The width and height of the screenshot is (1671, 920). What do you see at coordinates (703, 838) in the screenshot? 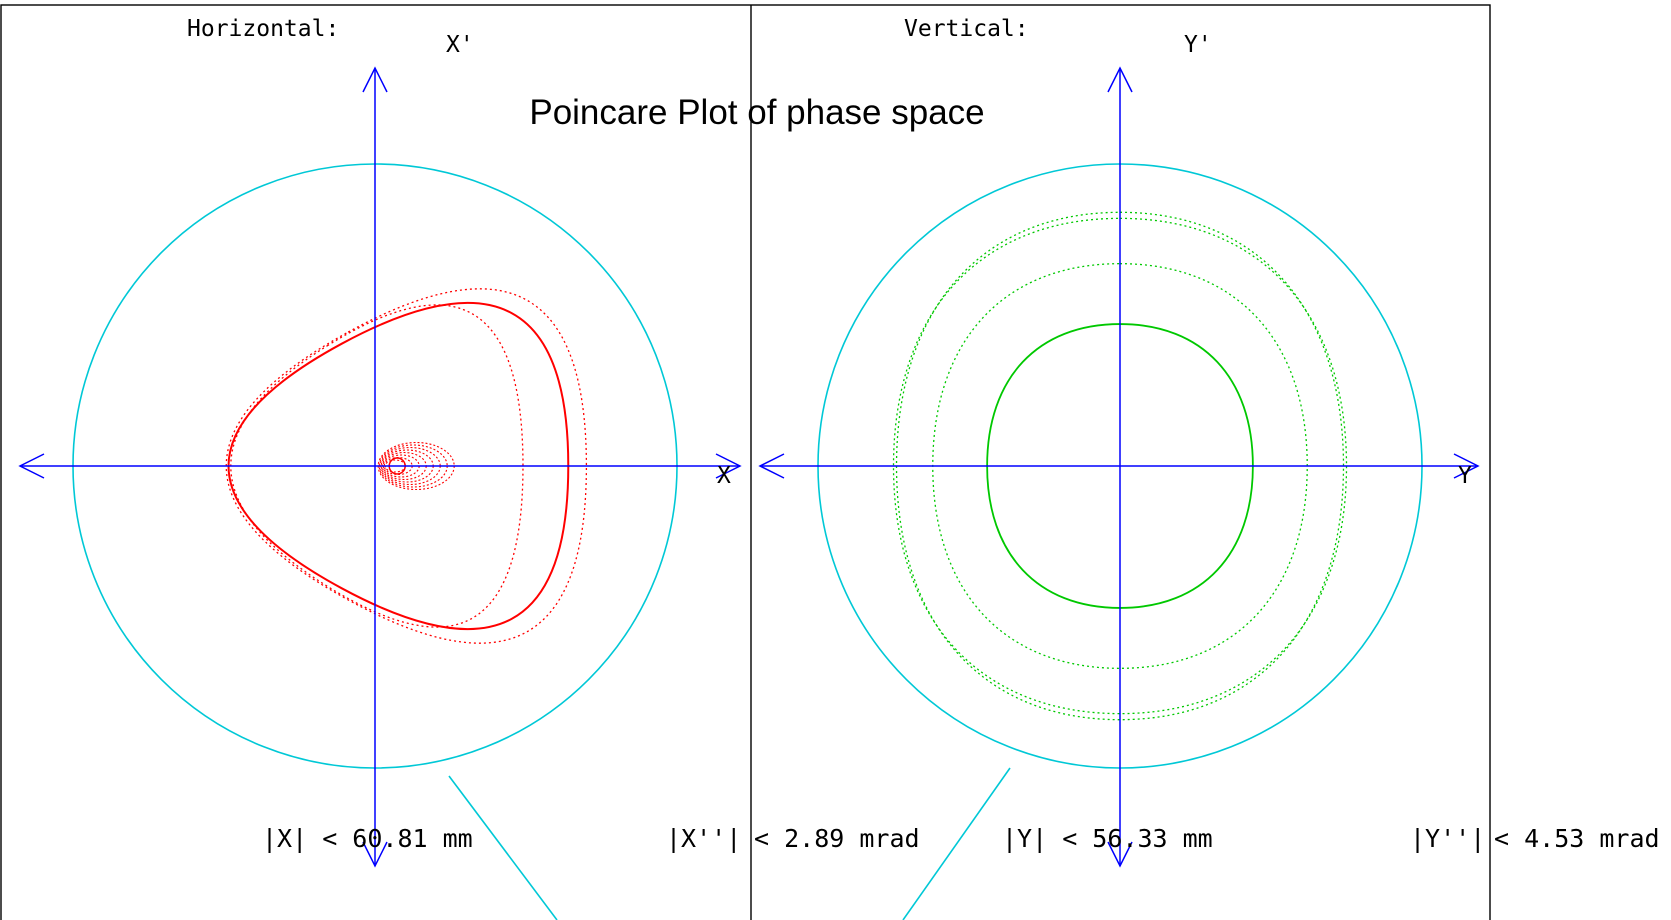
I see `horizontal-angle-limit-label: |X''|` at bounding box center [703, 838].